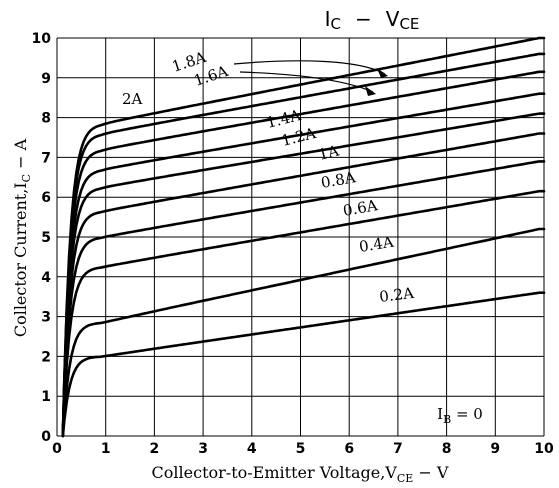 The width and height of the screenshot is (559, 488). Describe the element at coordinates (309, 67) in the screenshot. I see `arrow-1-8a` at that location.